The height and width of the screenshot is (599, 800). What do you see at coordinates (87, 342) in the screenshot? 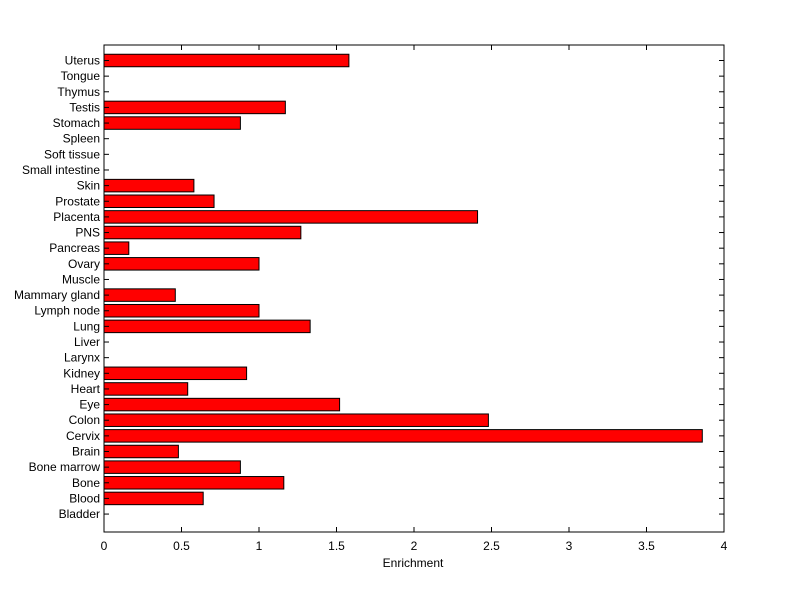
I see `y-tick-label: Liver` at bounding box center [87, 342].